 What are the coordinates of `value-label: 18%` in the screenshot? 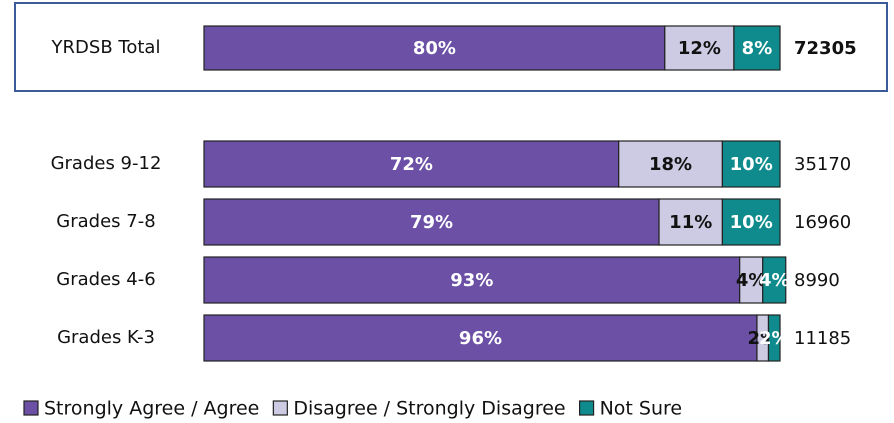 It's located at (670, 164).